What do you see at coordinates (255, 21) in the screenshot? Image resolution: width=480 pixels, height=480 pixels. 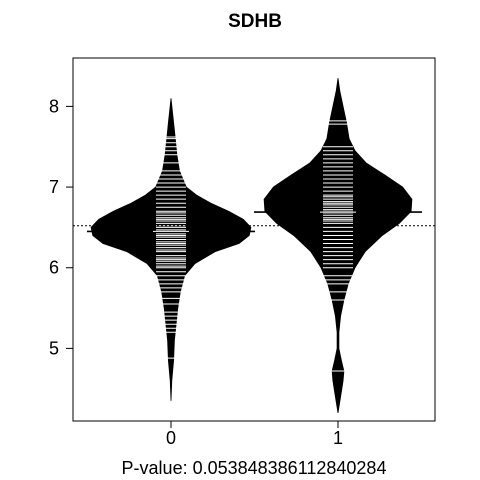 I see `chart-title: SDHB` at bounding box center [255, 21].